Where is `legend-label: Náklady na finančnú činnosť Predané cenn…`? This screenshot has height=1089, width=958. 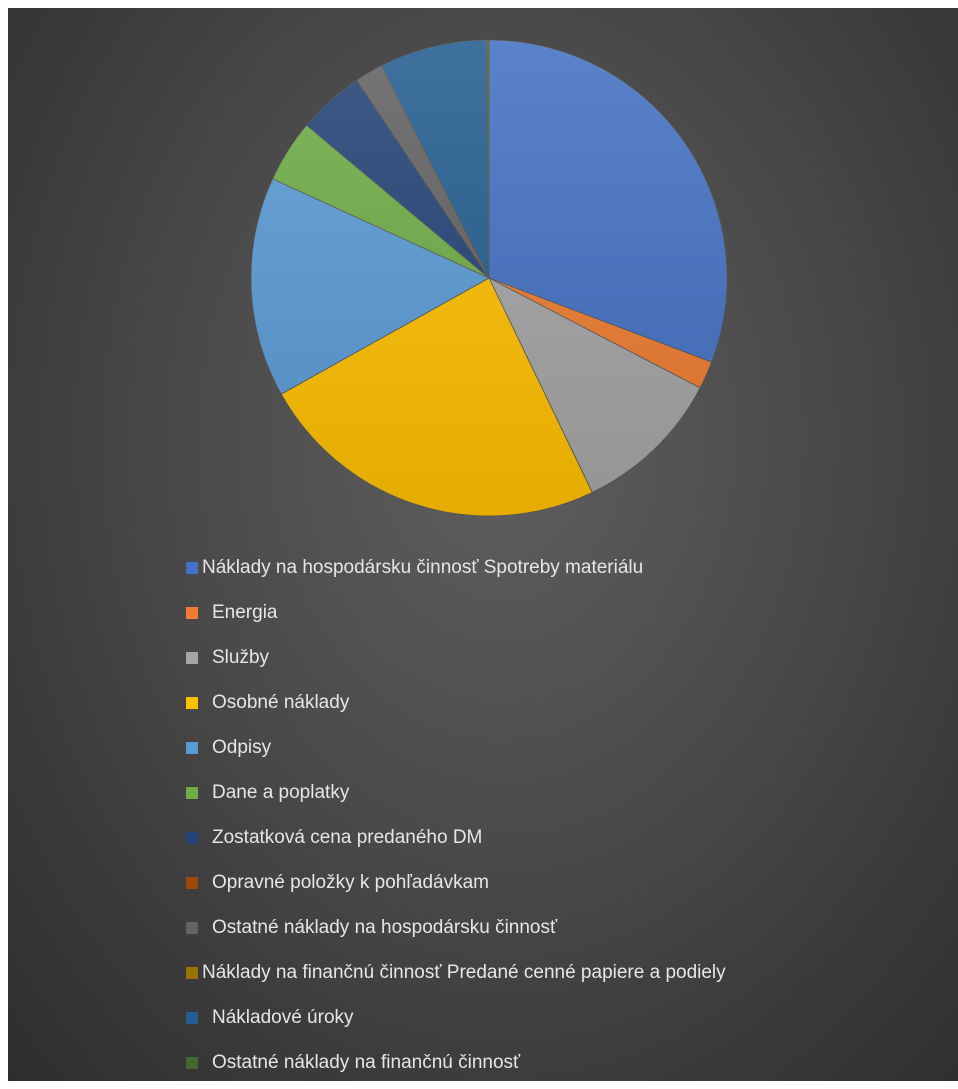 legend-label: Náklady na finančnú činnosť Predané cenn… is located at coordinates (464, 972).